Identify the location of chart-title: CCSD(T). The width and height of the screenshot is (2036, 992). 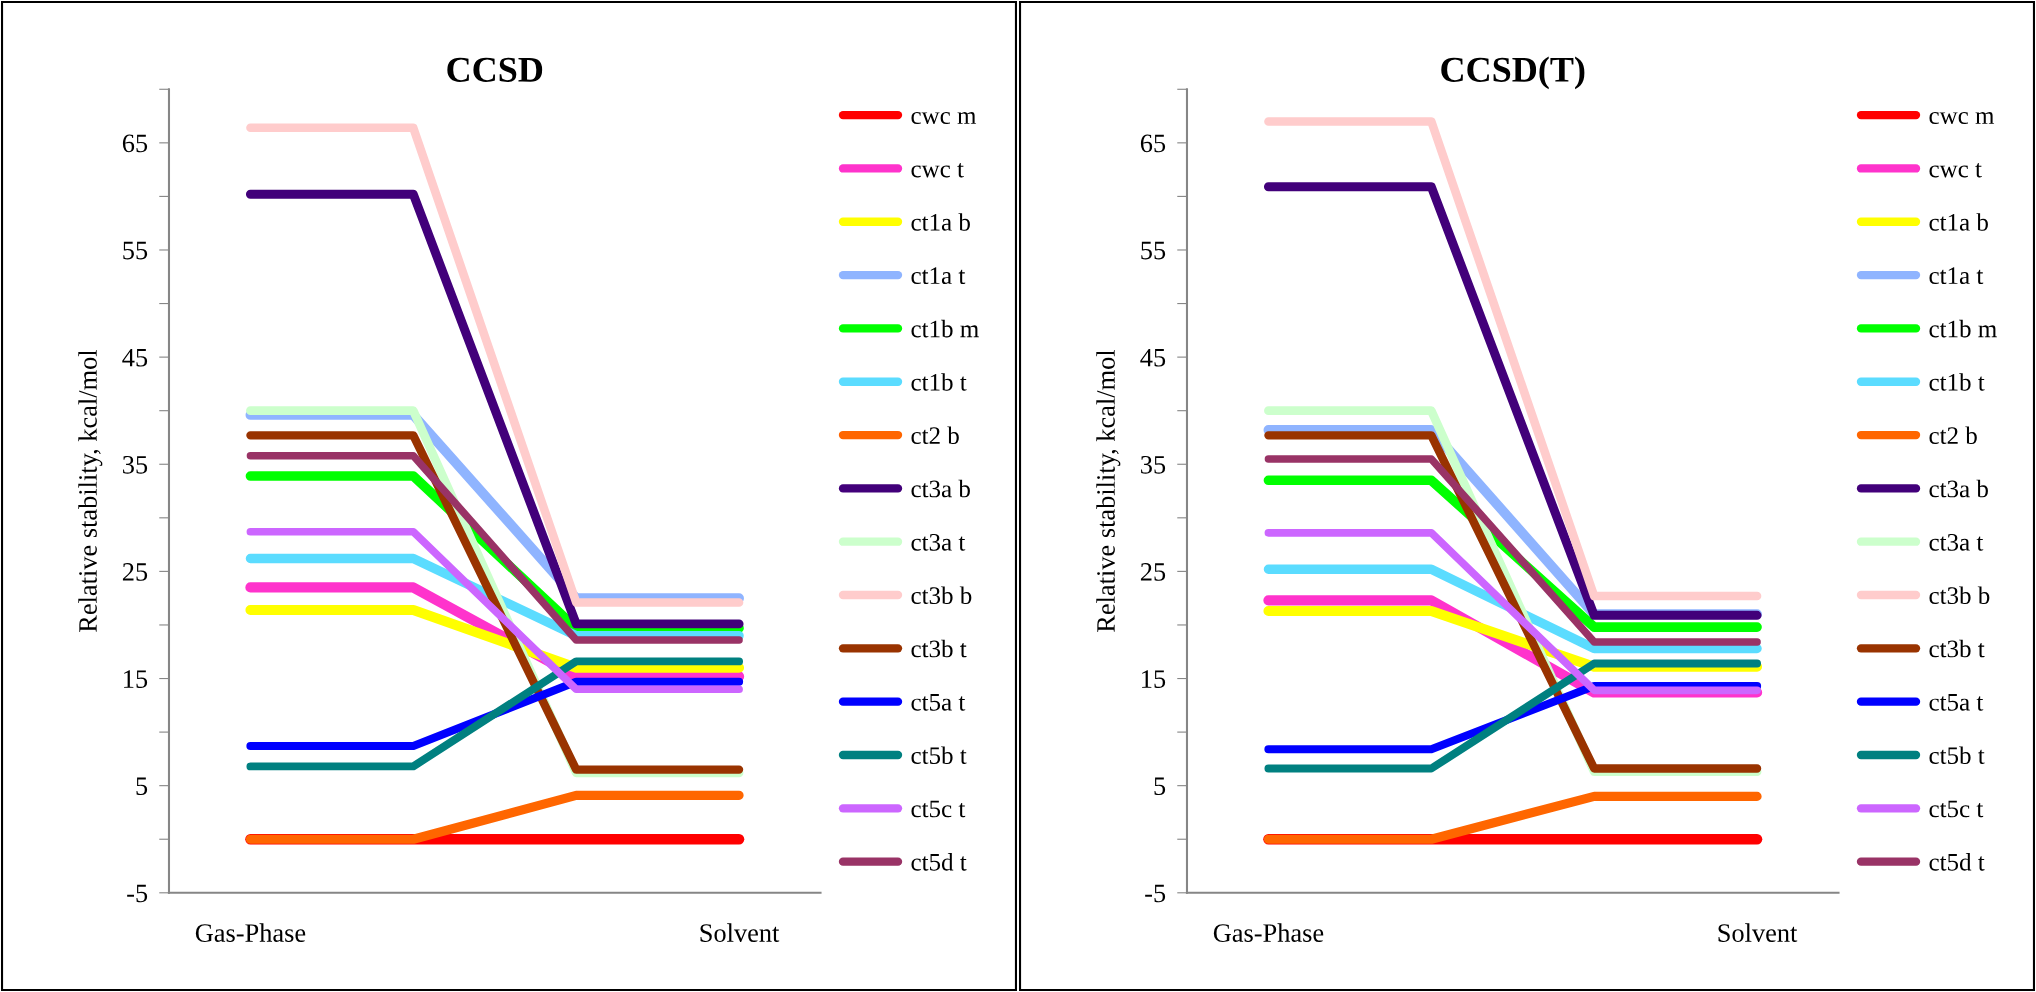
(1513, 73).